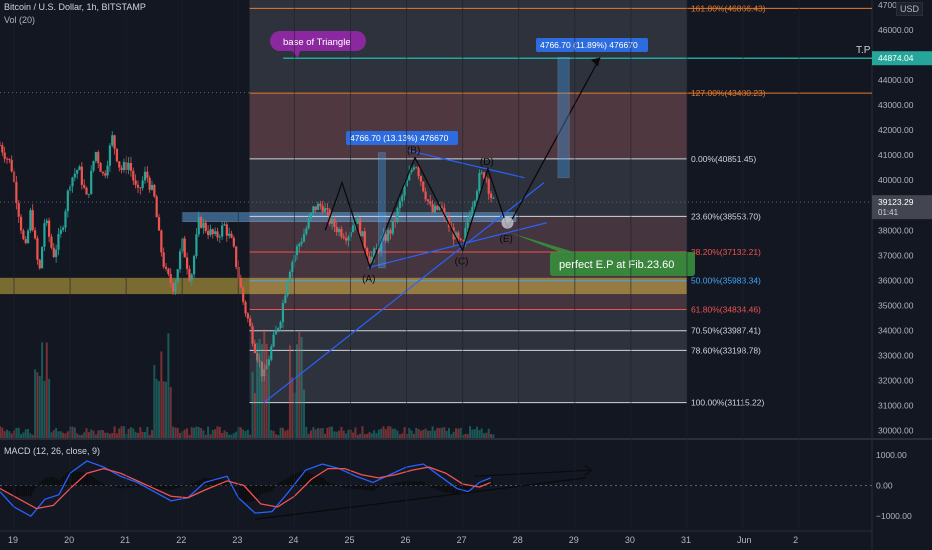  I want to click on time-tick-label: 29, so click(574, 540).